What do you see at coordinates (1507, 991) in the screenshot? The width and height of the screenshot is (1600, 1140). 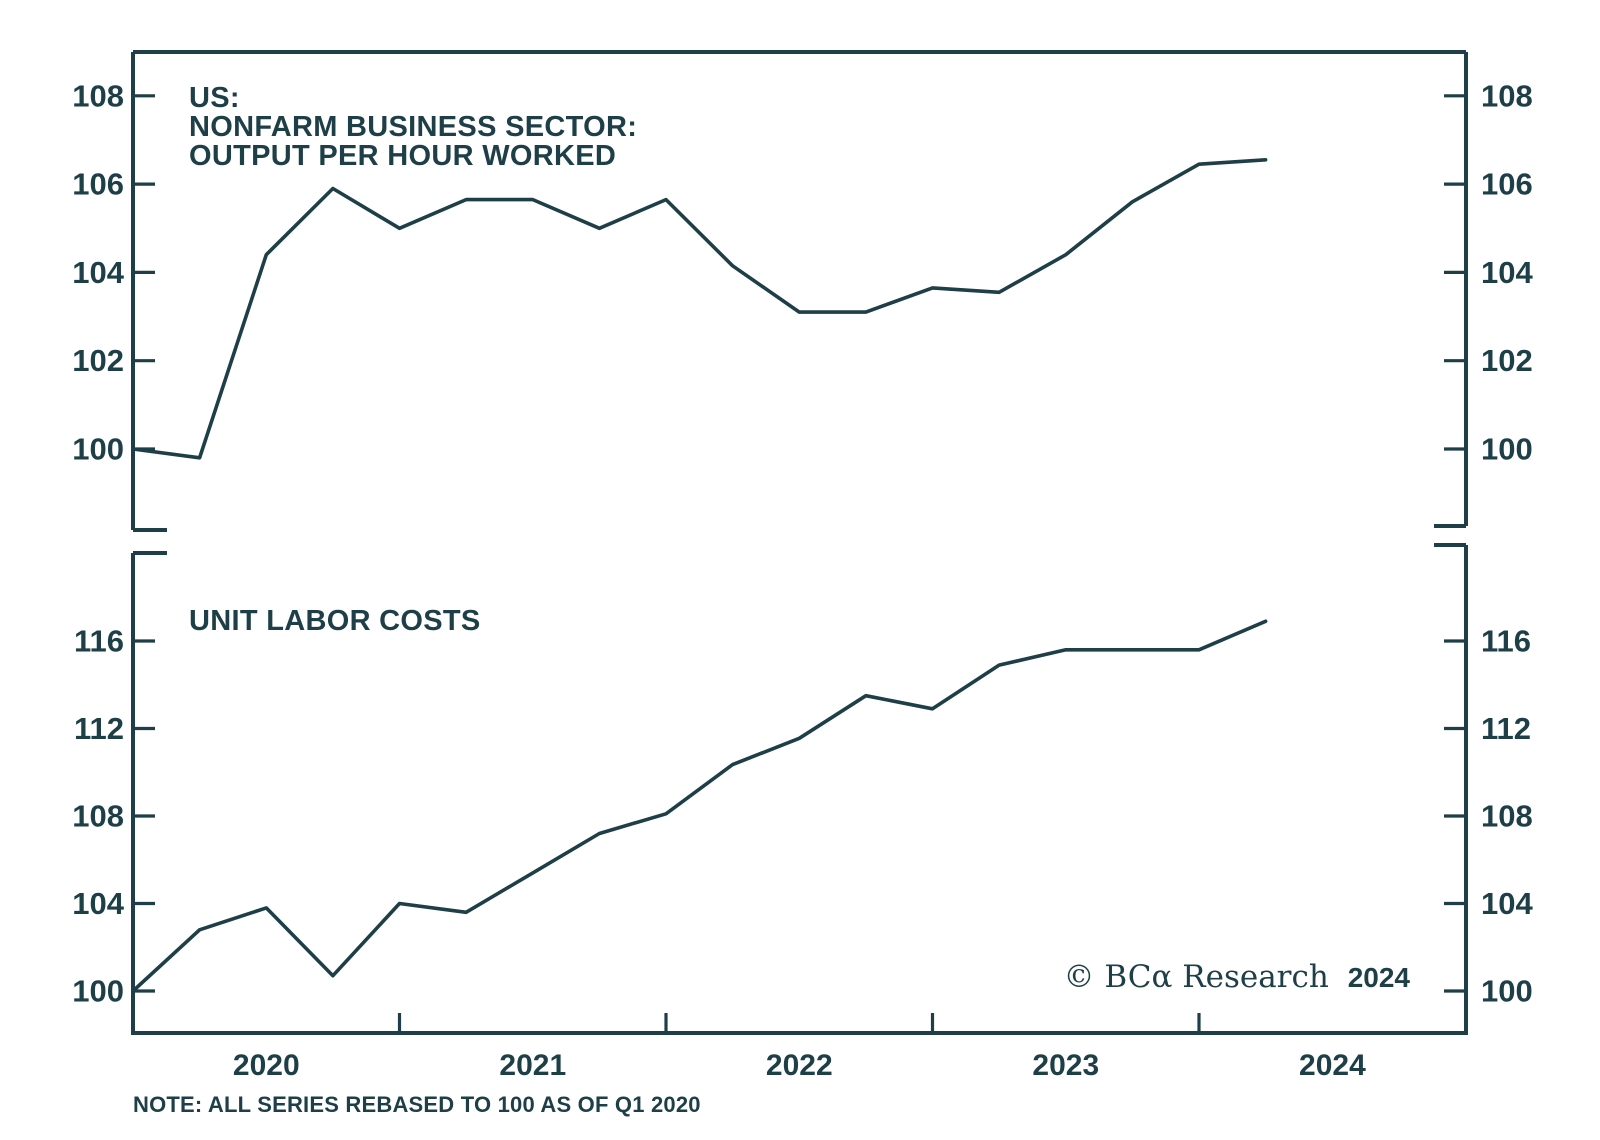 I see `bottom-chart-right-tick-label-100: 100` at bounding box center [1507, 991].